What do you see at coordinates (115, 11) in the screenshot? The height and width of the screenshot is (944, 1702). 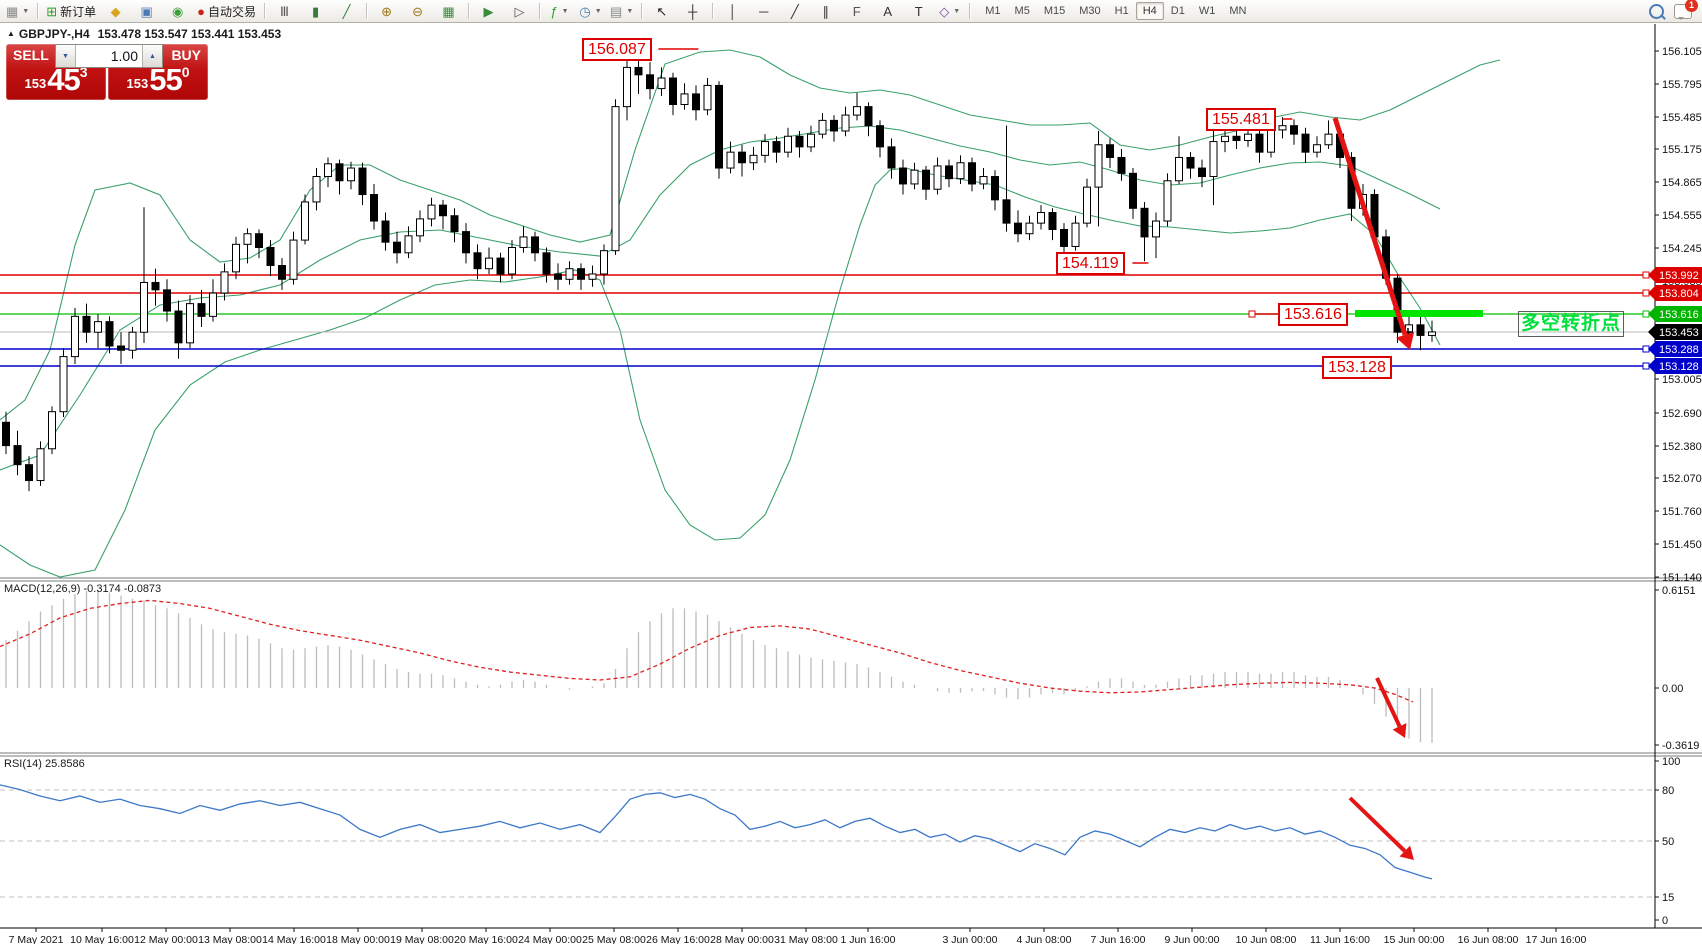 I see `metaeditor-button: ◆` at bounding box center [115, 11].